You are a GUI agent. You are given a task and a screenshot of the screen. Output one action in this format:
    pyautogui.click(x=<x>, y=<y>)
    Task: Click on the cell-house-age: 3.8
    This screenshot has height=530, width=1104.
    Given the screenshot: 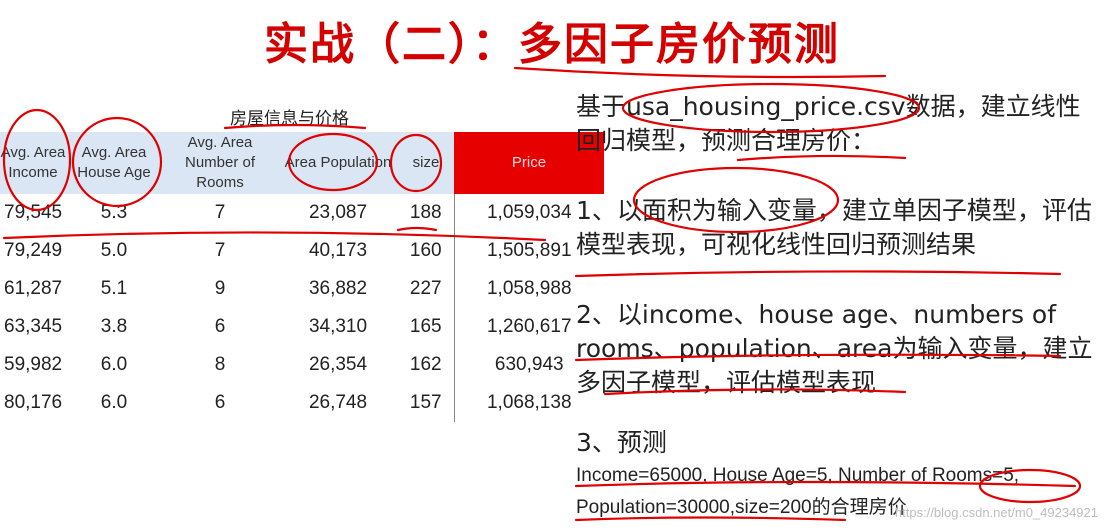 What is the action you would take?
    pyautogui.click(x=114, y=326)
    